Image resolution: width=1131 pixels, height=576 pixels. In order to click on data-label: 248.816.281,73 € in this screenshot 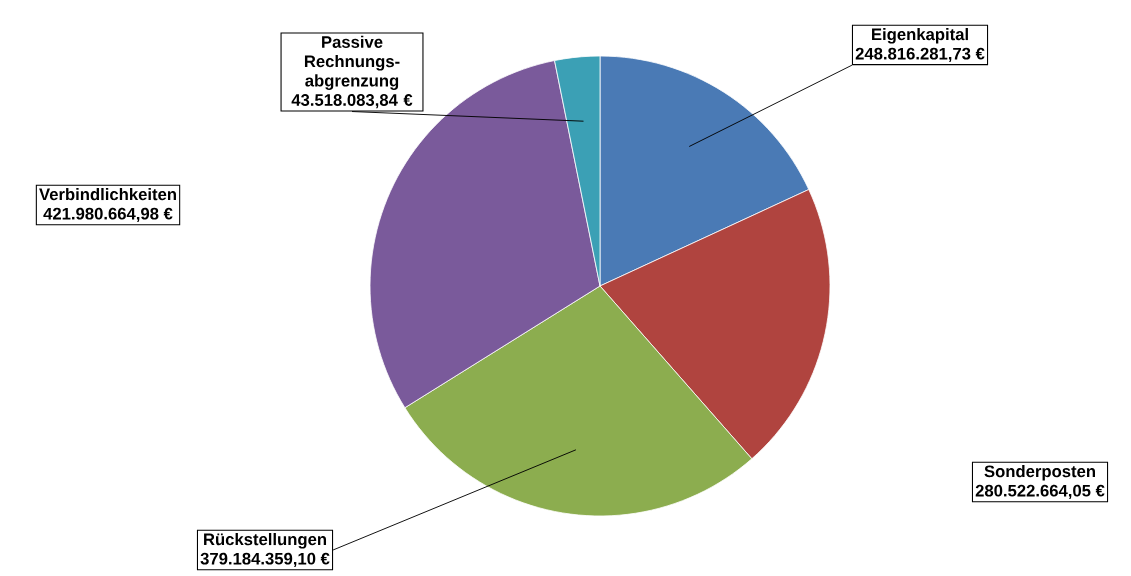, I will do `click(920, 54)`.